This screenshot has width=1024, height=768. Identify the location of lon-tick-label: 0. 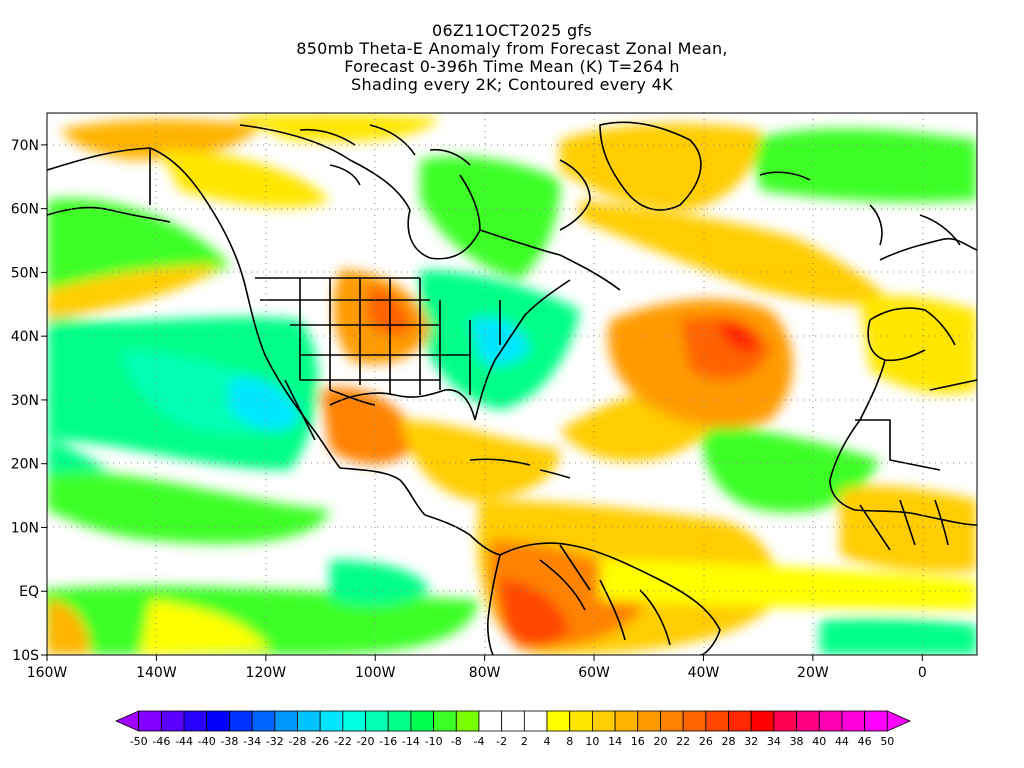
(922, 673).